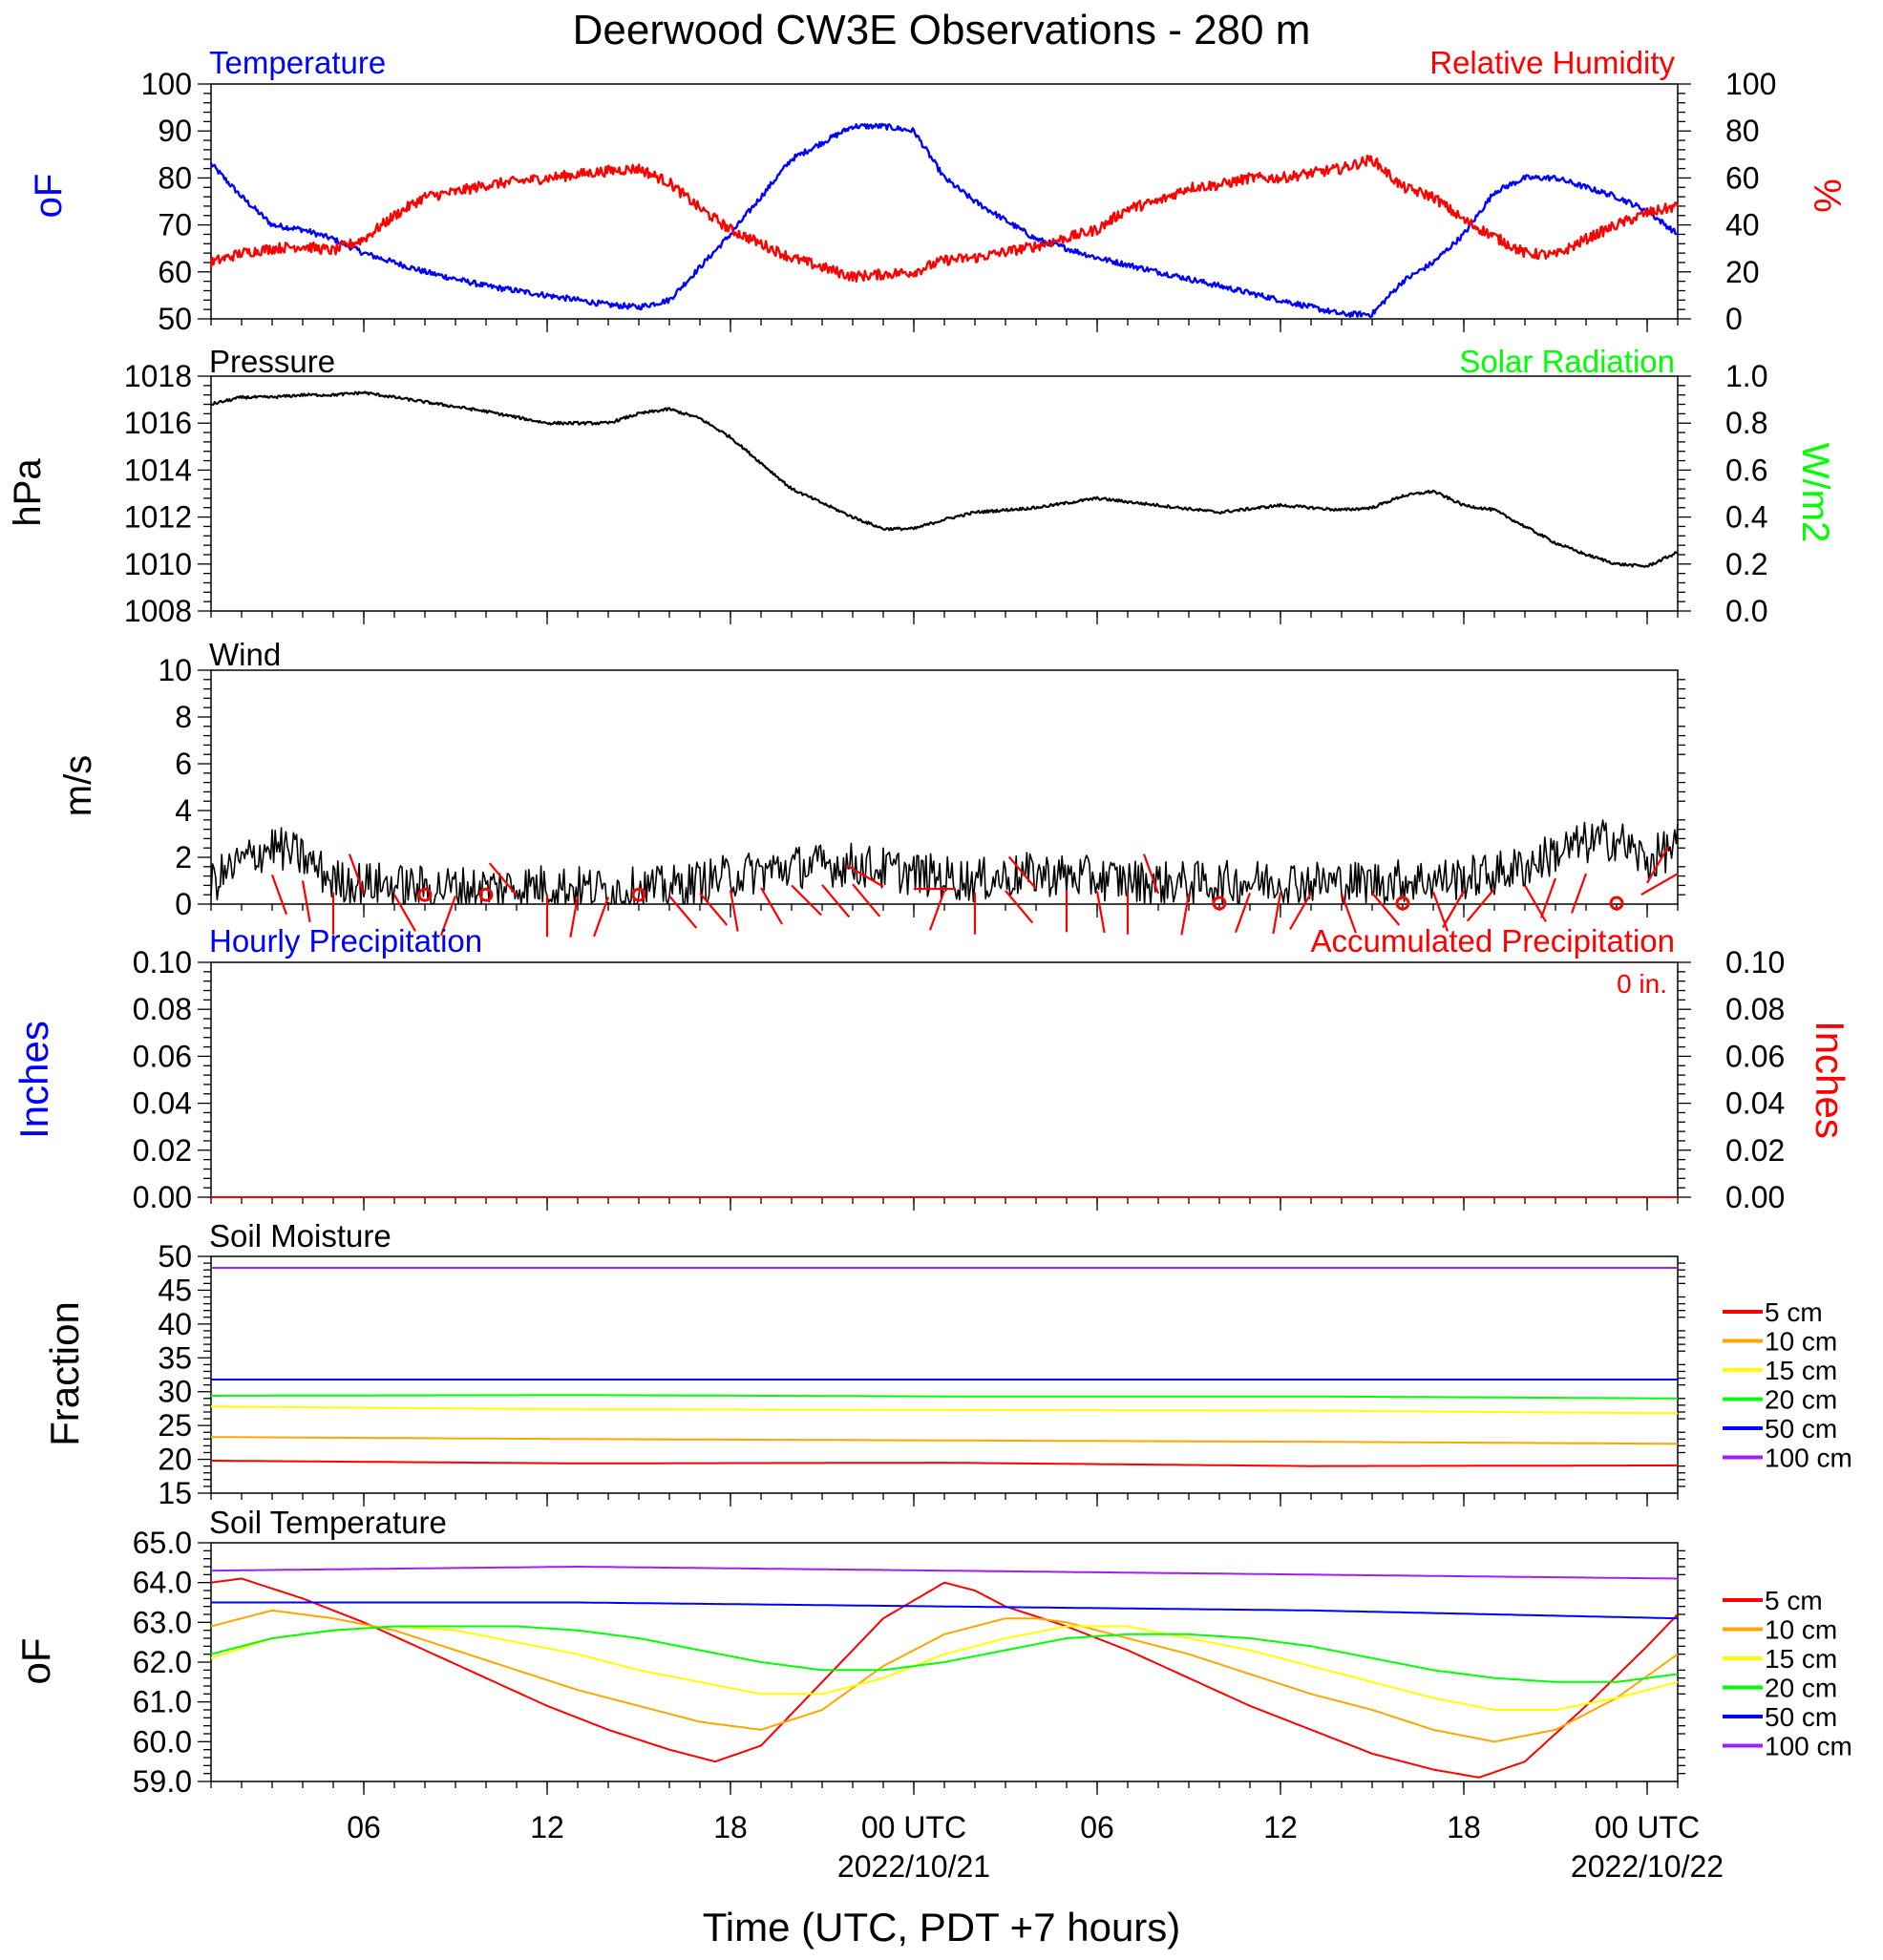 The image size is (1883, 1960). Describe the element at coordinates (871, 787) in the screenshot. I see `wind-panel: Wind m/s 0 2 4 6 8 10` at that location.